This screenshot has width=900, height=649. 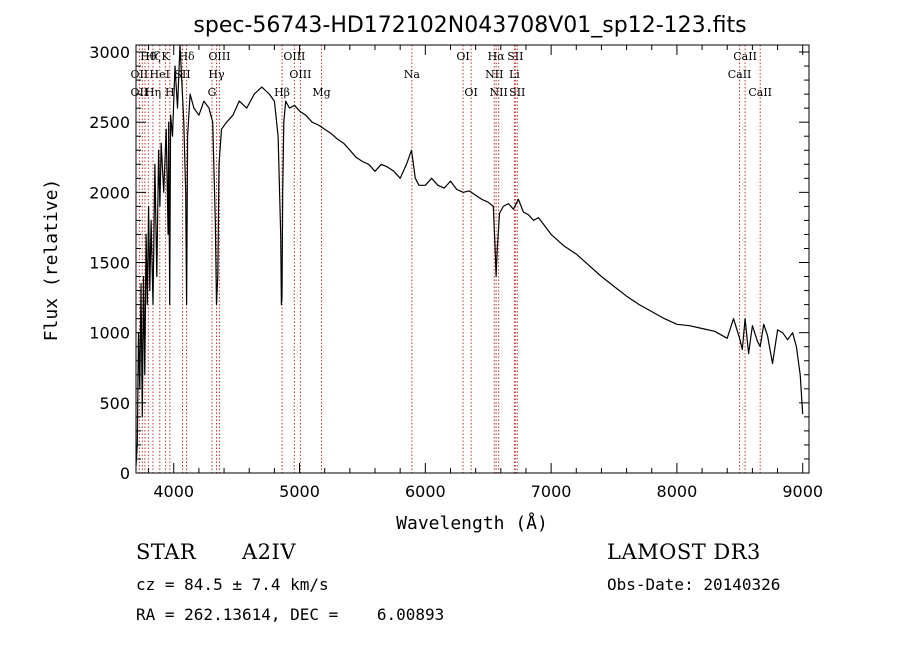 What do you see at coordinates (109, 263) in the screenshot?
I see `y-tick-label: 1500` at bounding box center [109, 263].